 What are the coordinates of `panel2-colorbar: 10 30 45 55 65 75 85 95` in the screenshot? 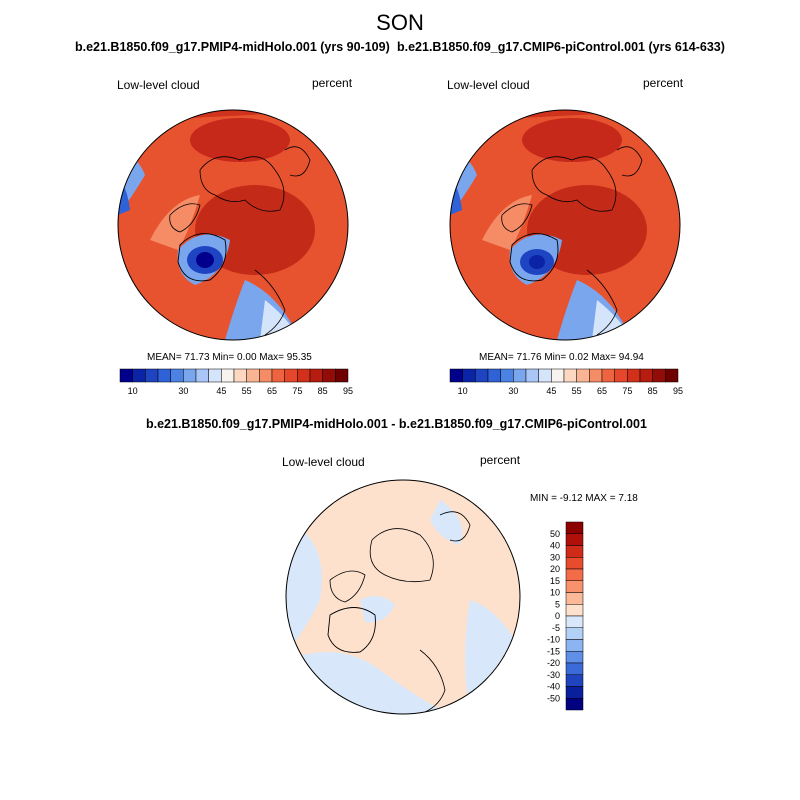 It's located at (566, 382).